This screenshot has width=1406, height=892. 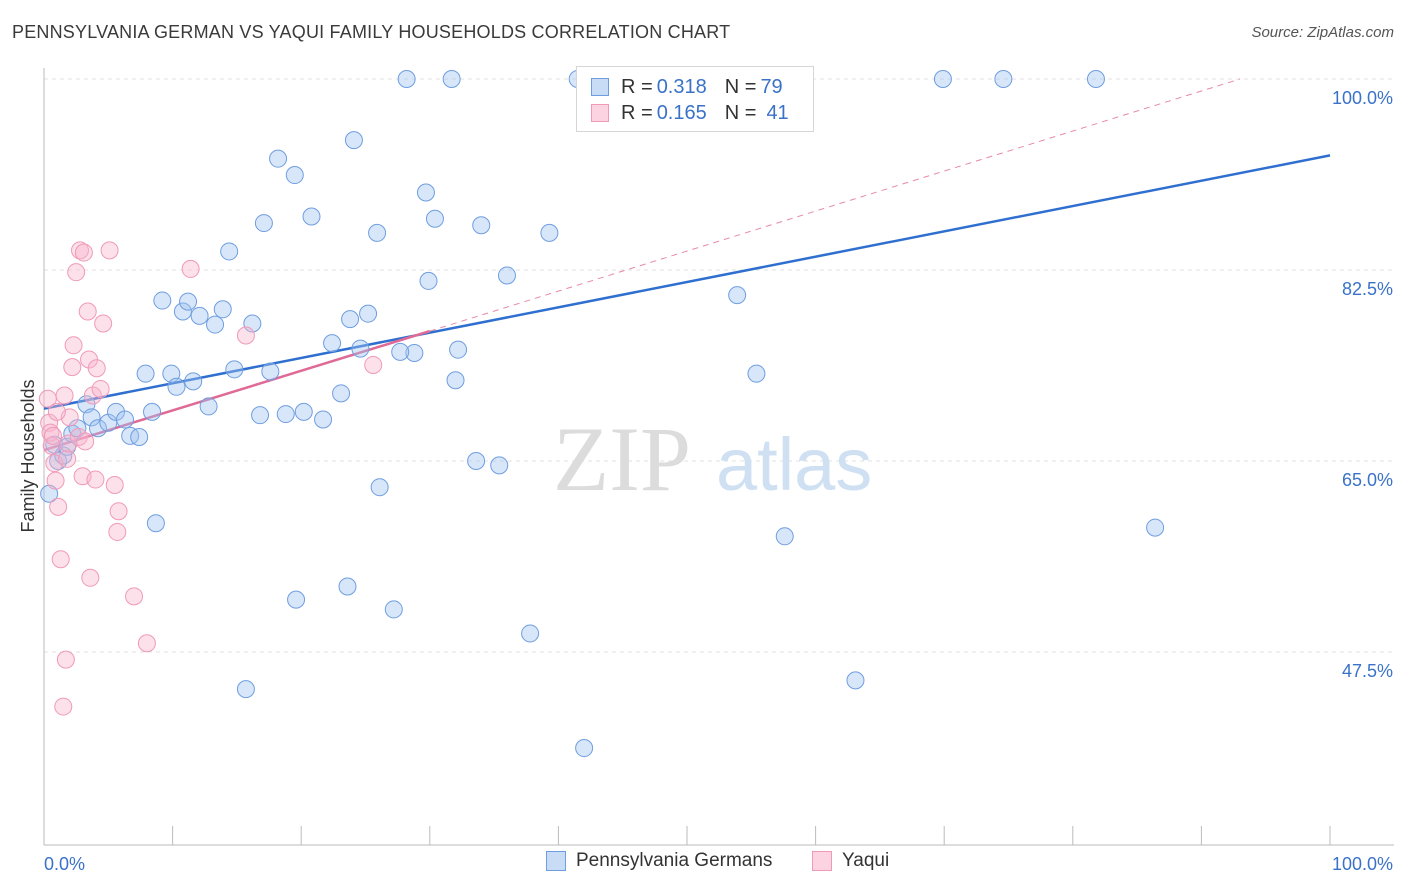 What do you see at coordinates (866, 860) in the screenshot?
I see `legend-label: Yaqui` at bounding box center [866, 860].